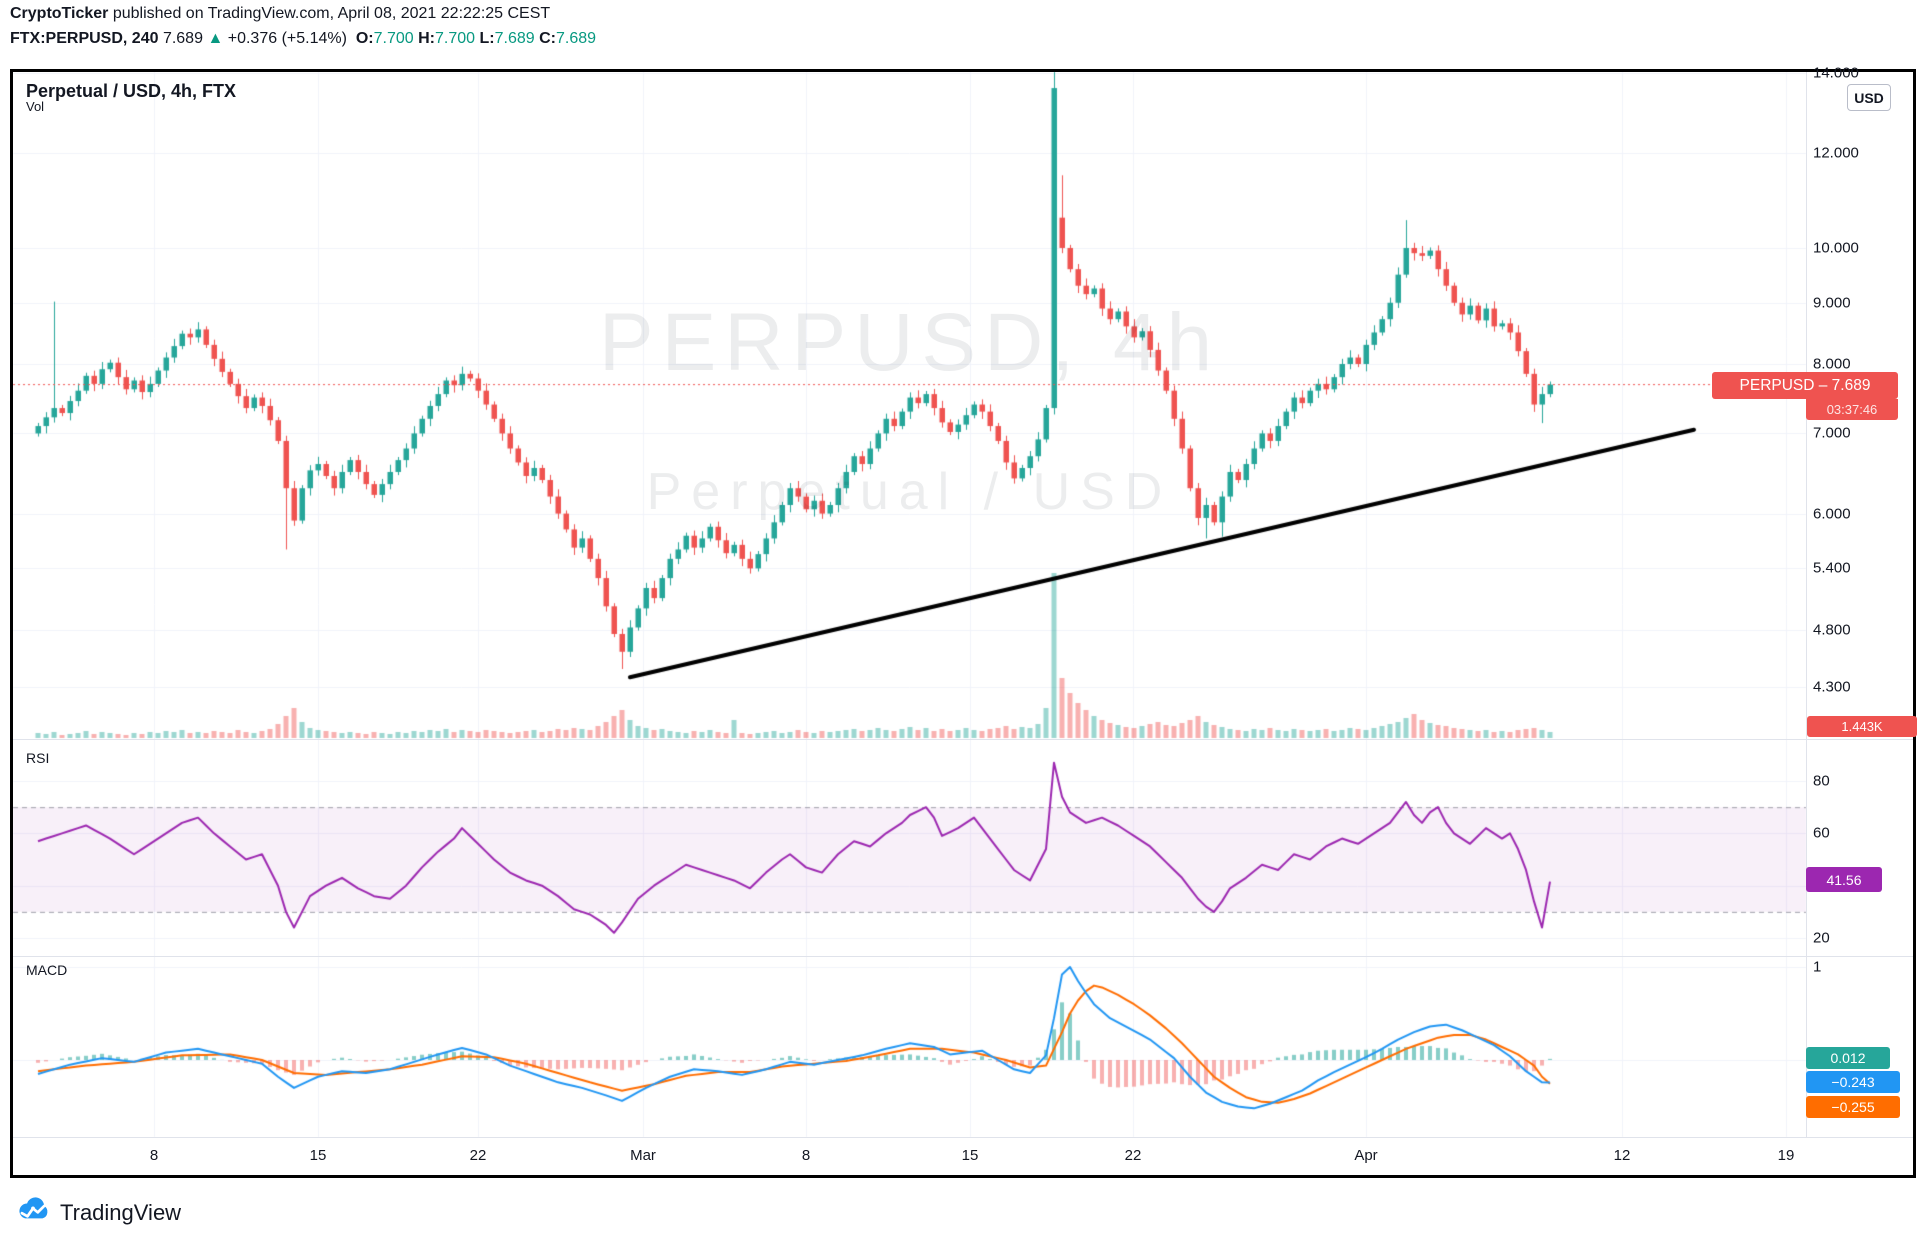 Image resolution: width=1925 pixels, height=1240 pixels. I want to click on price-tick-label: 6.000, so click(1832, 514).